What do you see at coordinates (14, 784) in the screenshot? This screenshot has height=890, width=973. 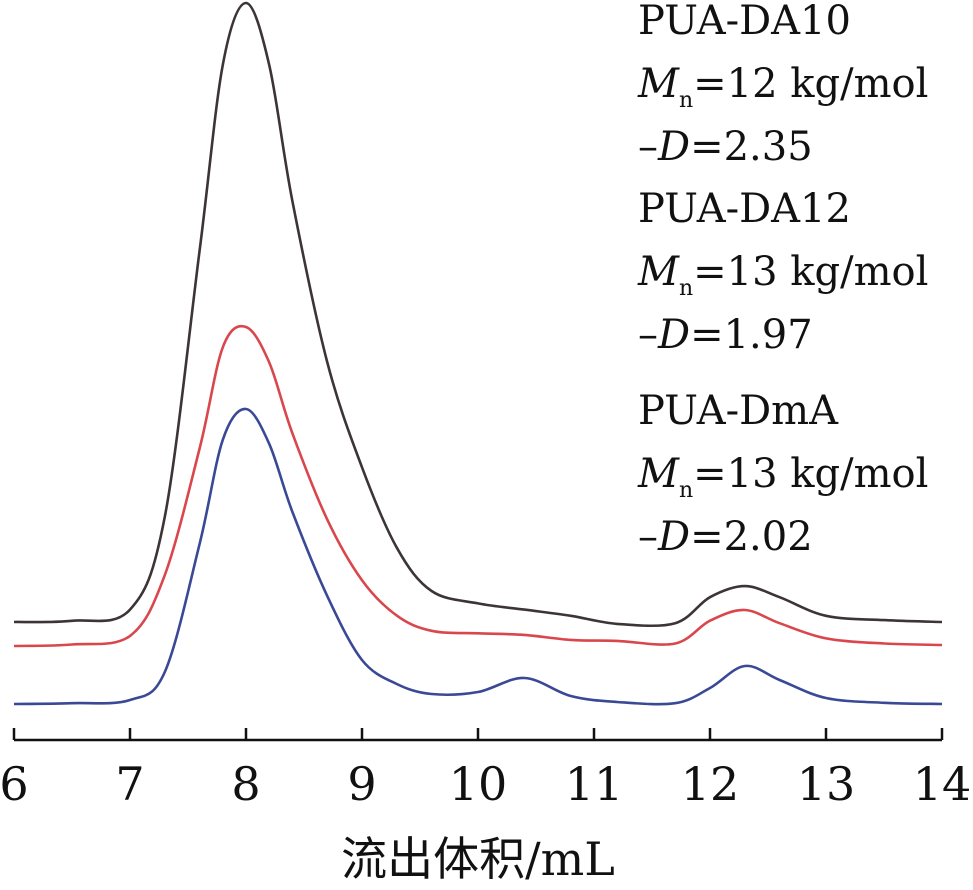 I see `x-tick-label: 6` at bounding box center [14, 784].